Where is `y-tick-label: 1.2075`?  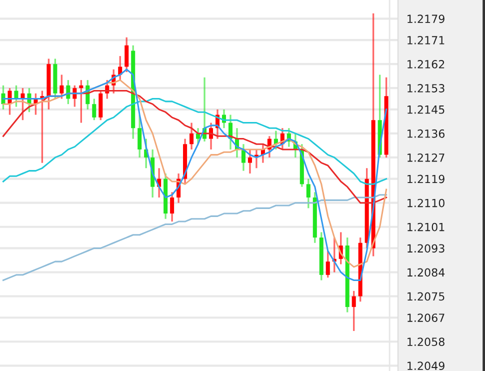
y-tick-label: 1.2075 is located at coordinates (426, 296).